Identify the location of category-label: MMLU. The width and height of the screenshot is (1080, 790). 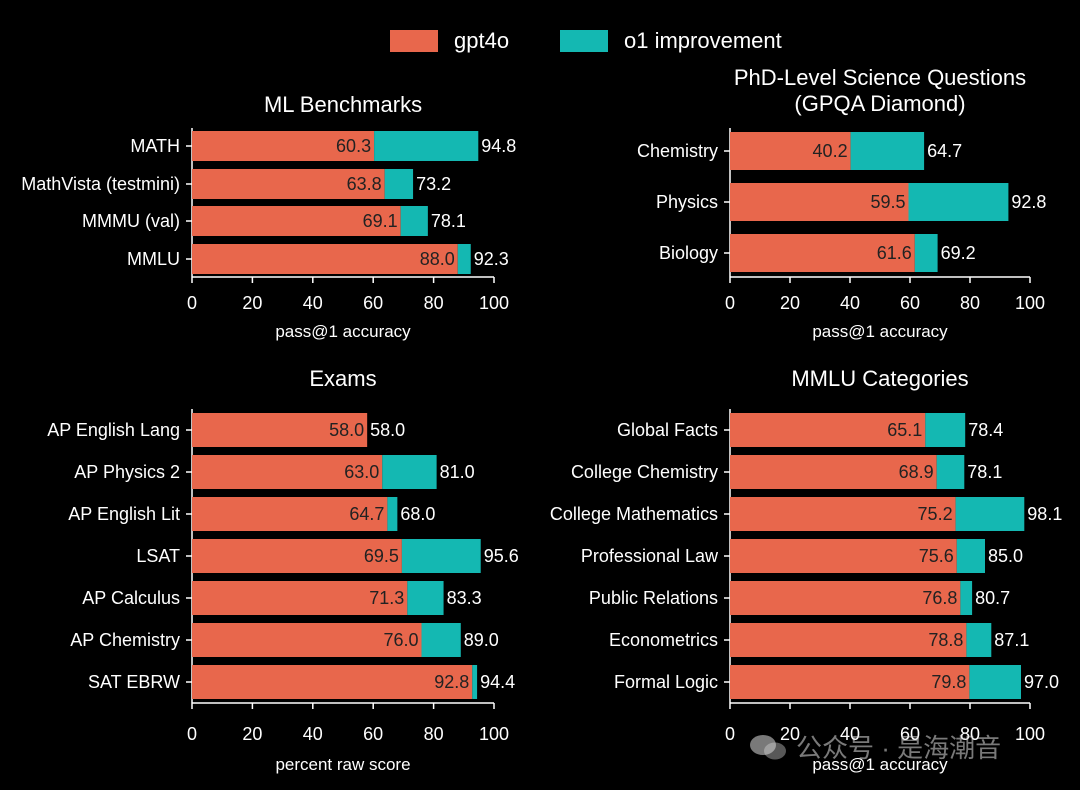
(153, 259).